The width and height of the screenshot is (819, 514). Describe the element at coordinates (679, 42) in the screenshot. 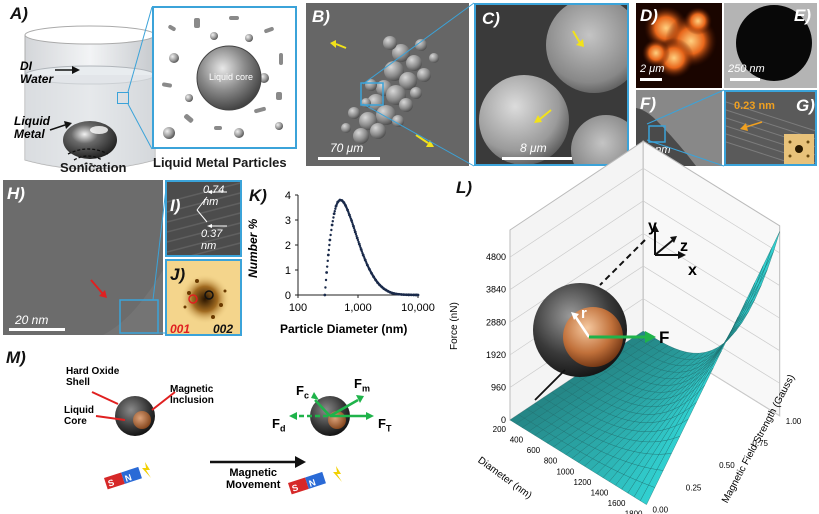

I see `eds-heat-blobs` at that location.